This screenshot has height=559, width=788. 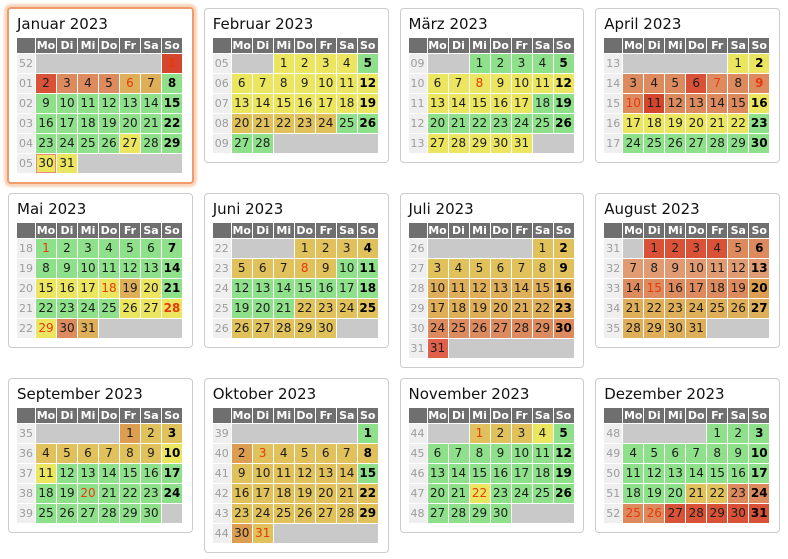 I want to click on day-cell: 18, so click(x=633, y=493).